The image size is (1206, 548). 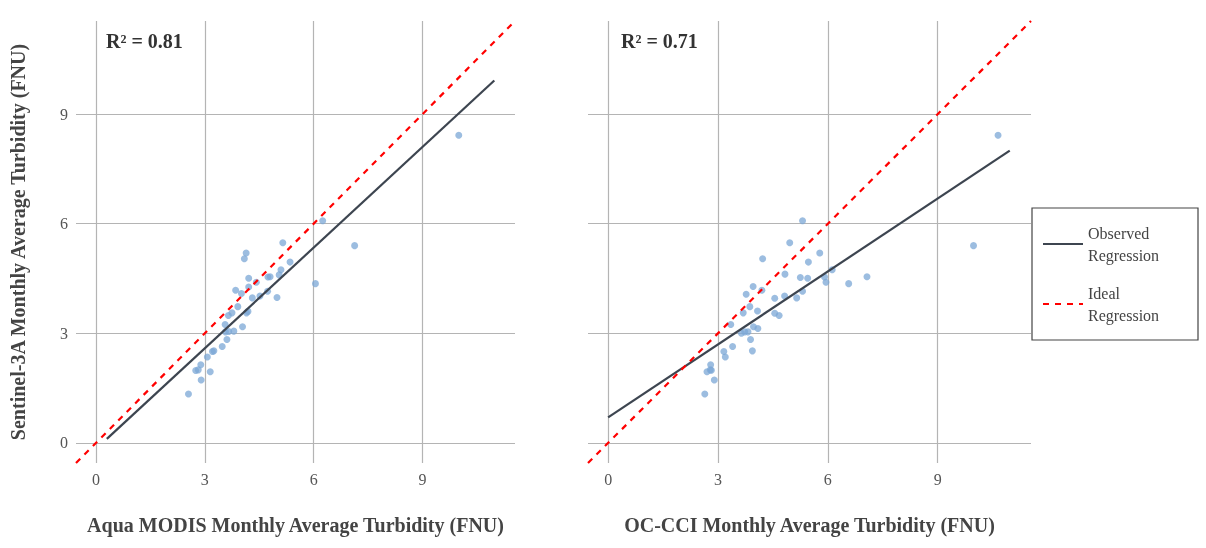 What do you see at coordinates (64, 224) in the screenshot?
I see `y-tick-label: 6` at bounding box center [64, 224].